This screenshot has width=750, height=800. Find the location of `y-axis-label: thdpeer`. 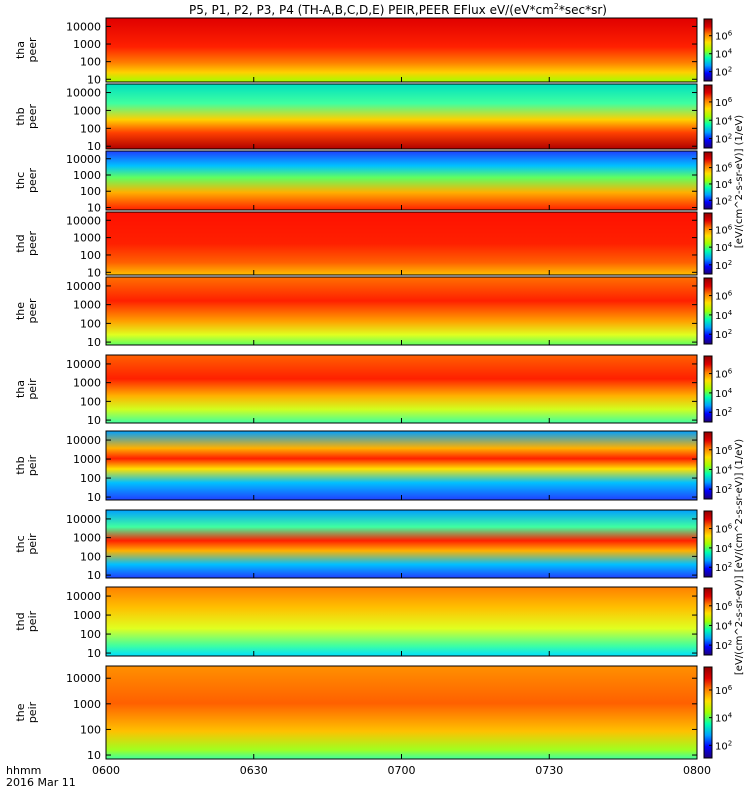

y-axis-label: thdpeer is located at coordinates (26, 244).